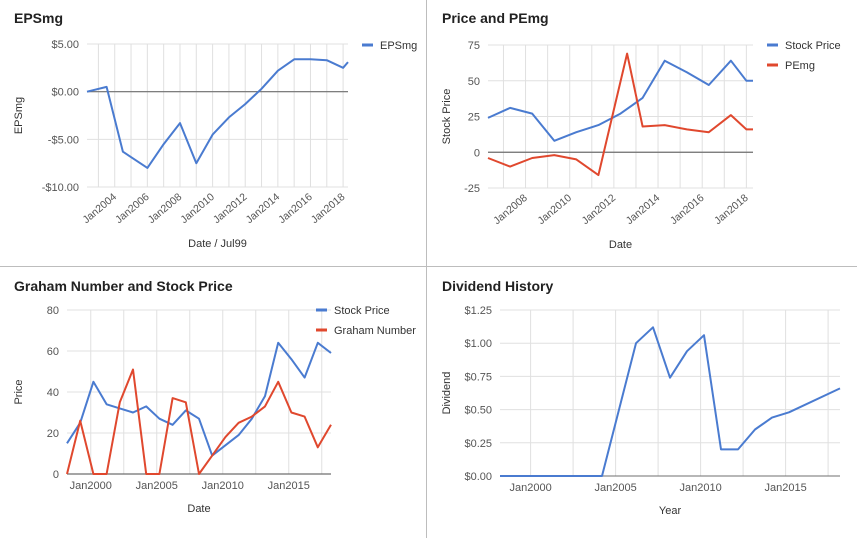 Image resolution: width=857 pixels, height=538 pixels. Describe the element at coordinates (478, 444) in the screenshot. I see `y-tick-label: $0.25` at that location.